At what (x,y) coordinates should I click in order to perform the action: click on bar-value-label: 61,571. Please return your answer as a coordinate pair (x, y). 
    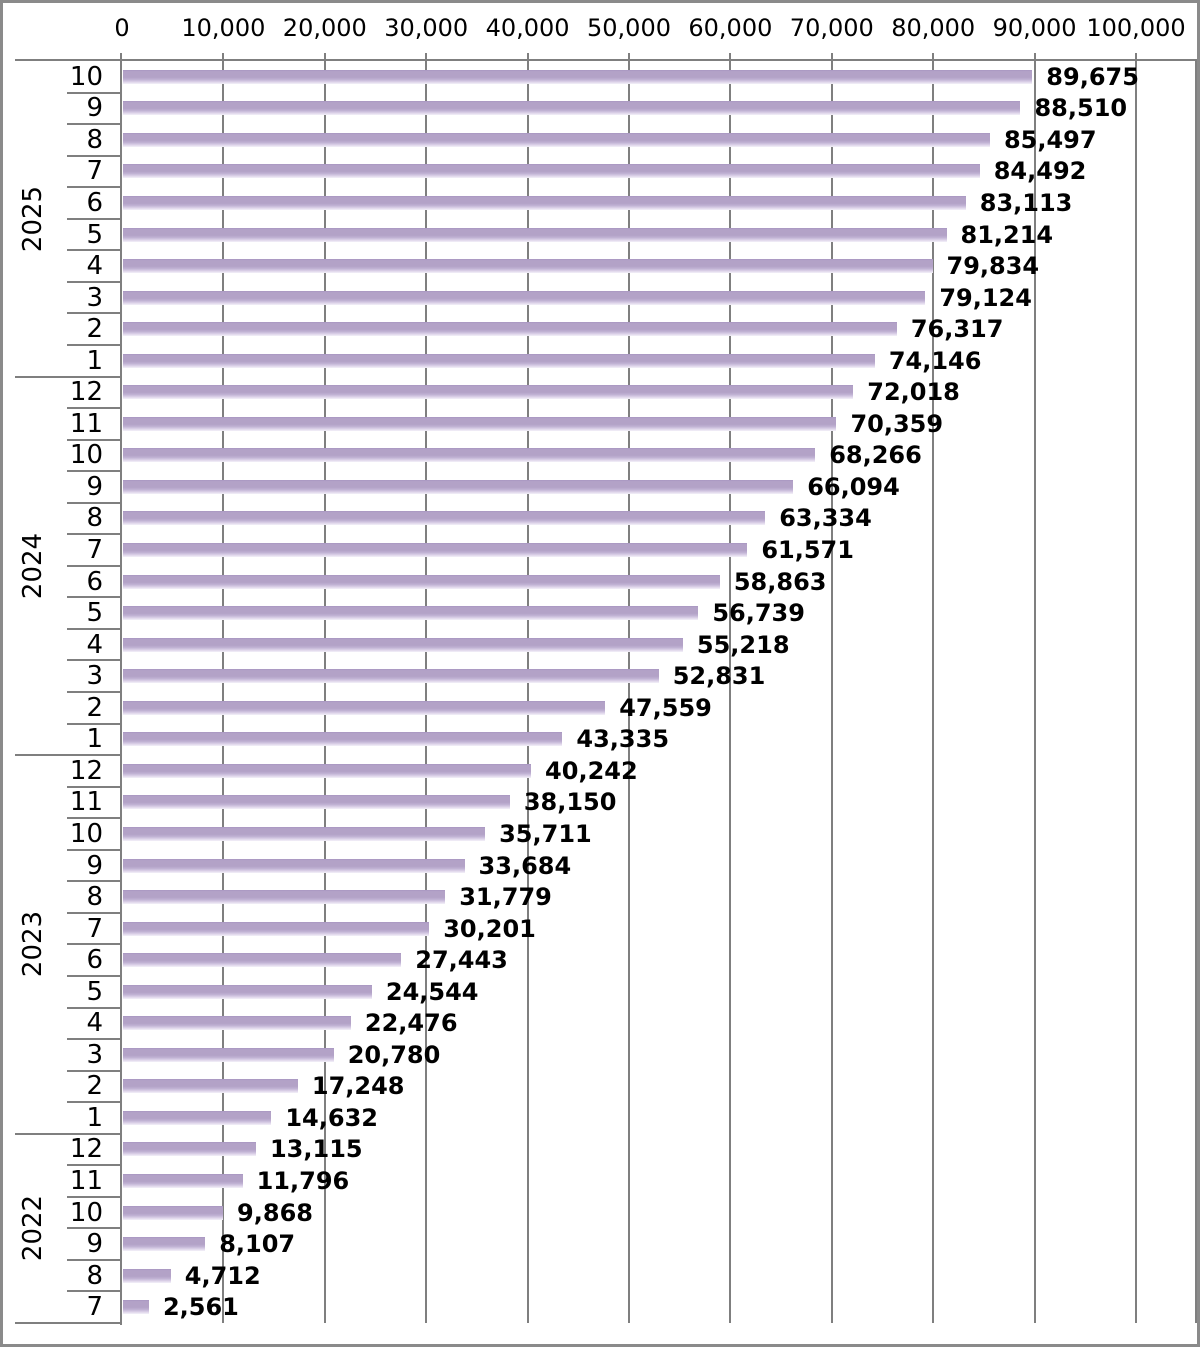
    Looking at the image, I should click on (807, 550).